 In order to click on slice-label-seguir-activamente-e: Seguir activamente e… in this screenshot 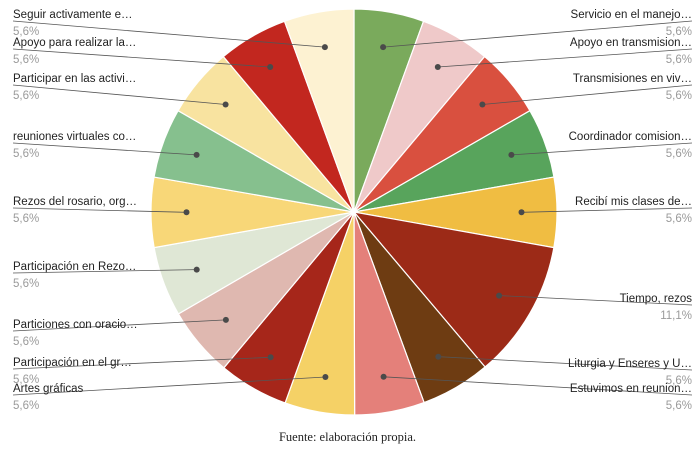, I will do `click(73, 15)`.